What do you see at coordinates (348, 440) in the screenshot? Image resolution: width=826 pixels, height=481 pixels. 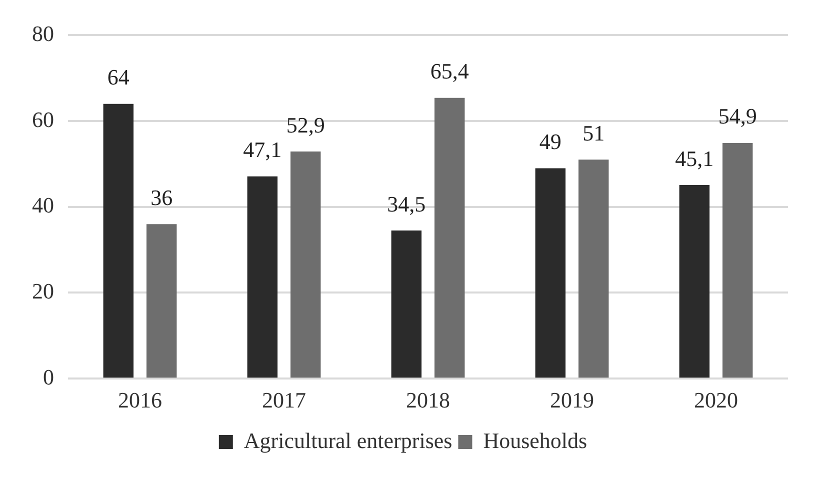 I see `legend-label: Agricultural enterprises` at bounding box center [348, 440].